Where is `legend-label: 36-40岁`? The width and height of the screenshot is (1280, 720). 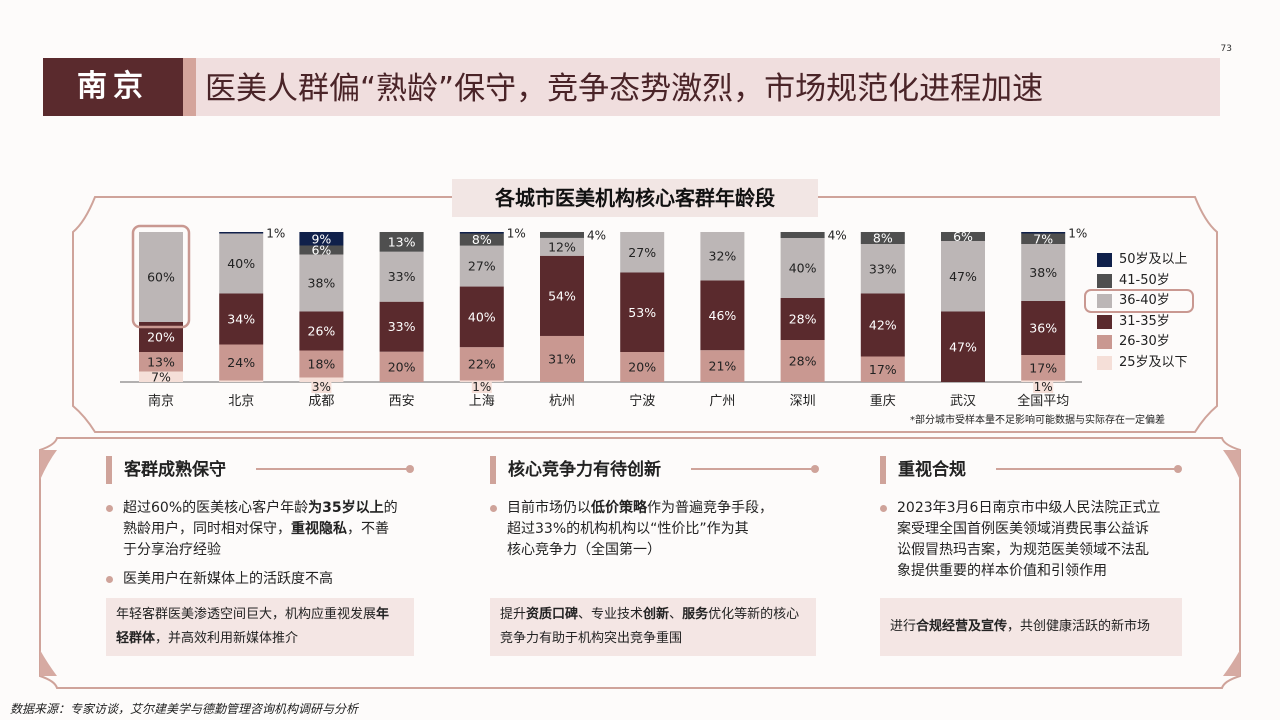
legend-label: 36-40岁 is located at coordinates (1144, 301).